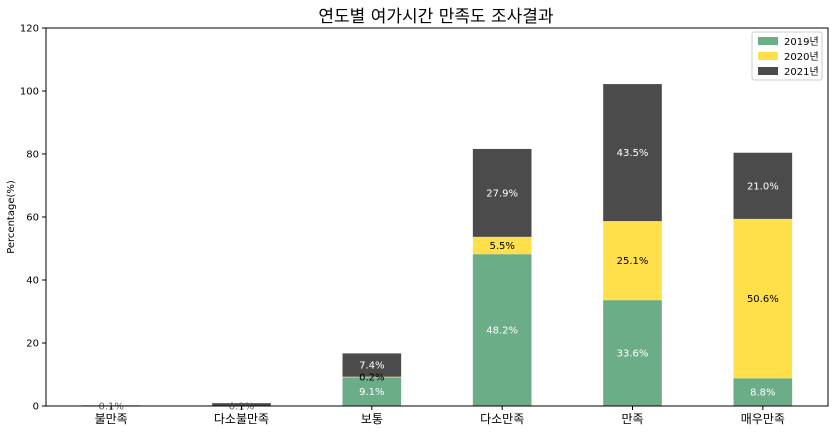 The image size is (834, 434). I want to click on data-label: 43.5%, so click(633, 153).